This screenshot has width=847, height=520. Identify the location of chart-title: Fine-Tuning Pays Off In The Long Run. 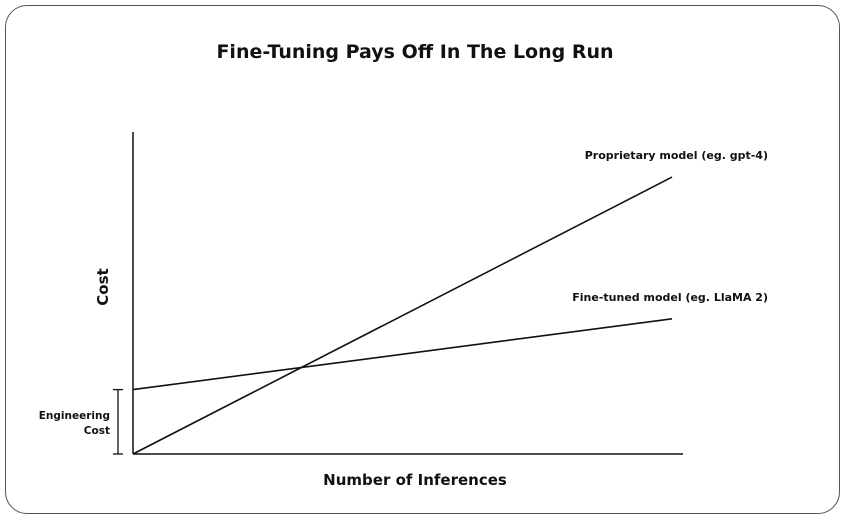
(414, 52).